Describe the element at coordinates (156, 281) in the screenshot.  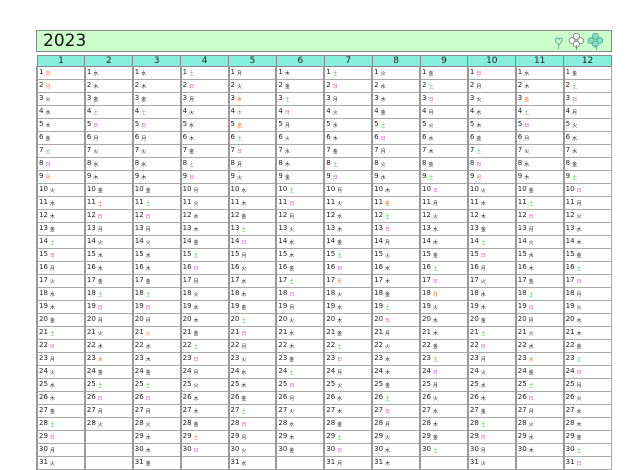
I see `day-cell: 17 金` at that location.